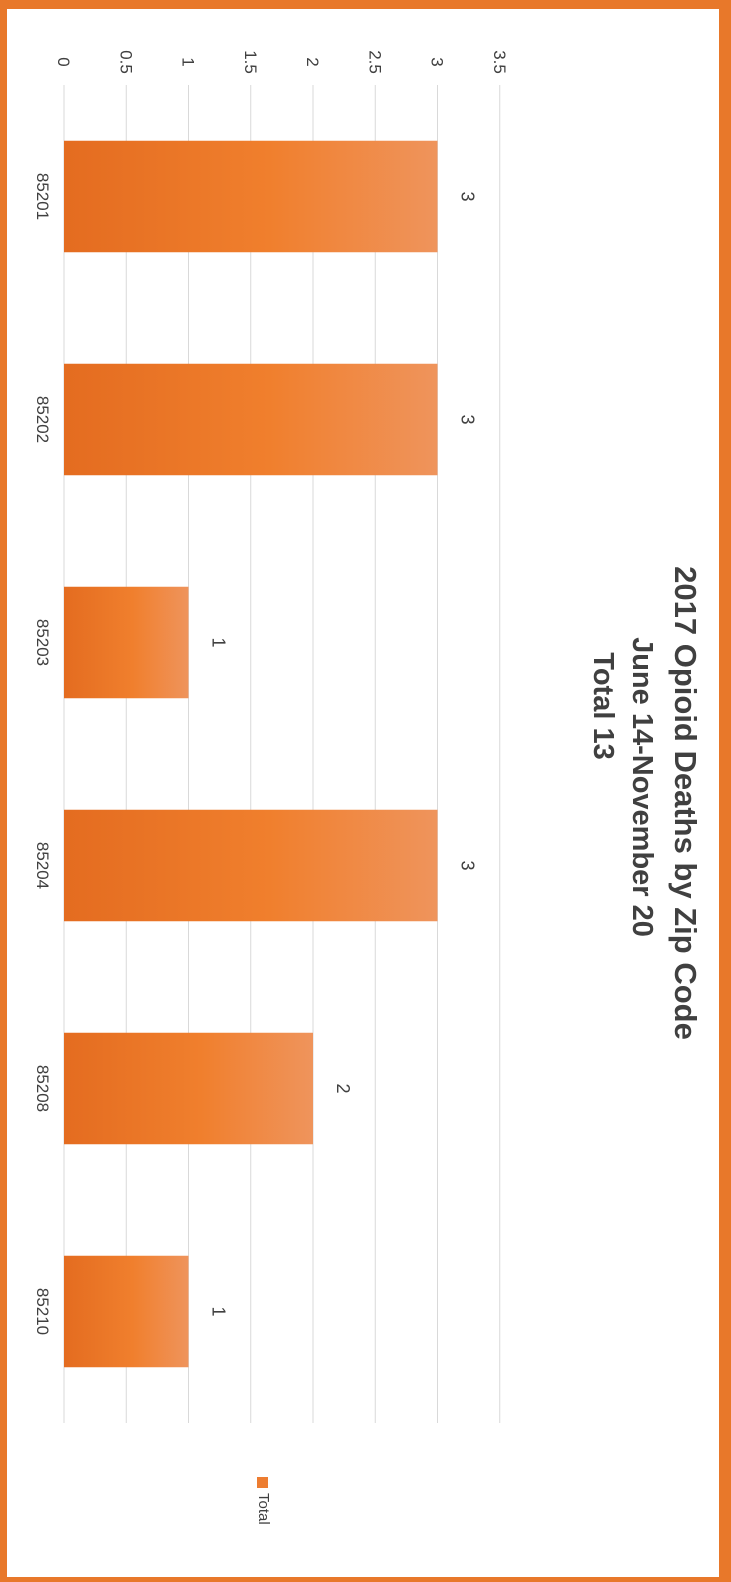 The height and width of the screenshot is (1582, 731). I want to click on category-label-85203: 85203, so click(42, 642).